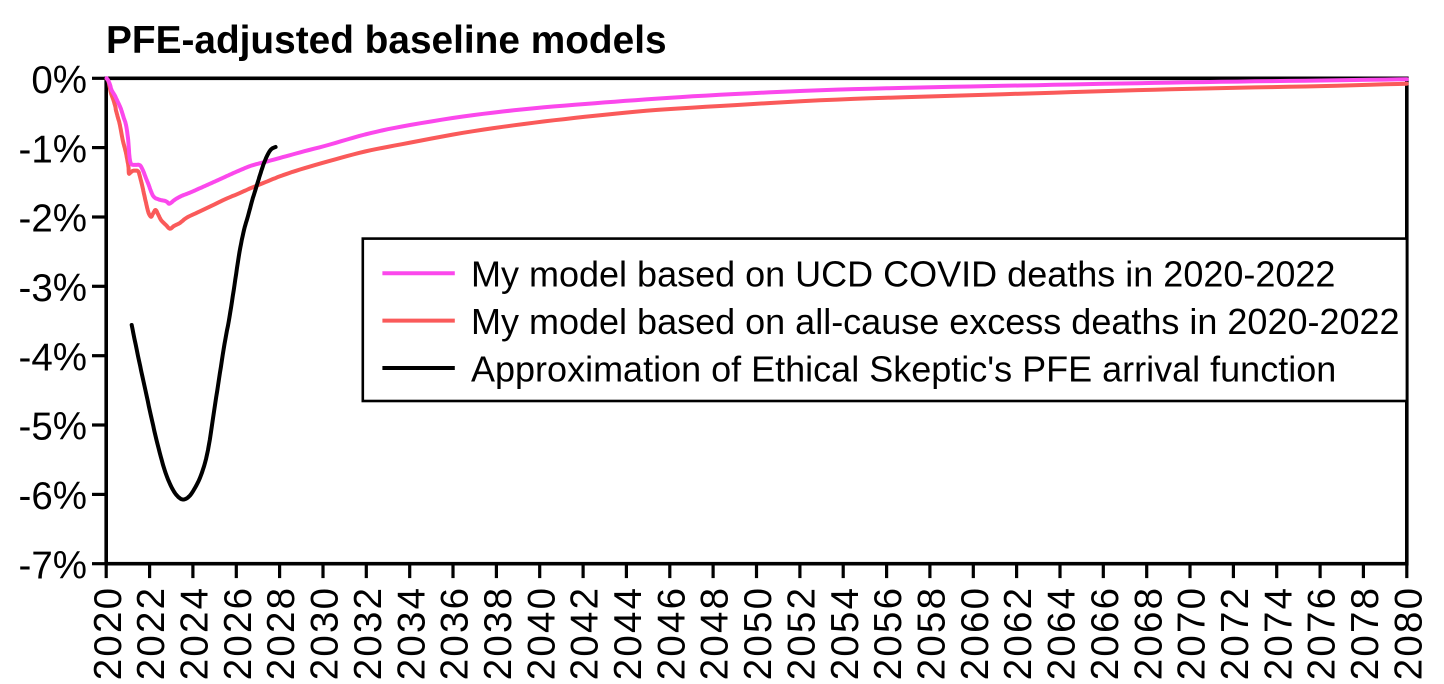 The image size is (1444, 684). I want to click on svg-text: 2080, so click(1408, 633).